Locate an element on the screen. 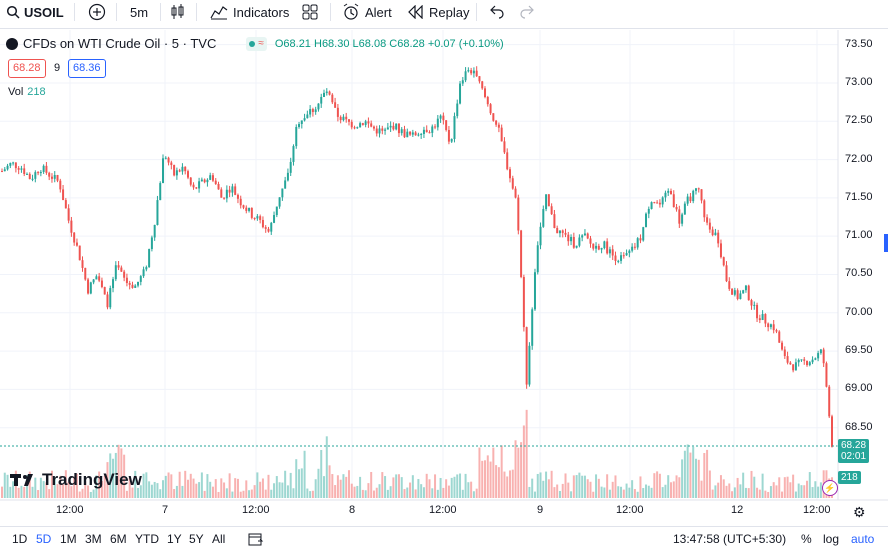 The image size is (888, 551). lightning-icon: ⚡ is located at coordinates (830, 488).